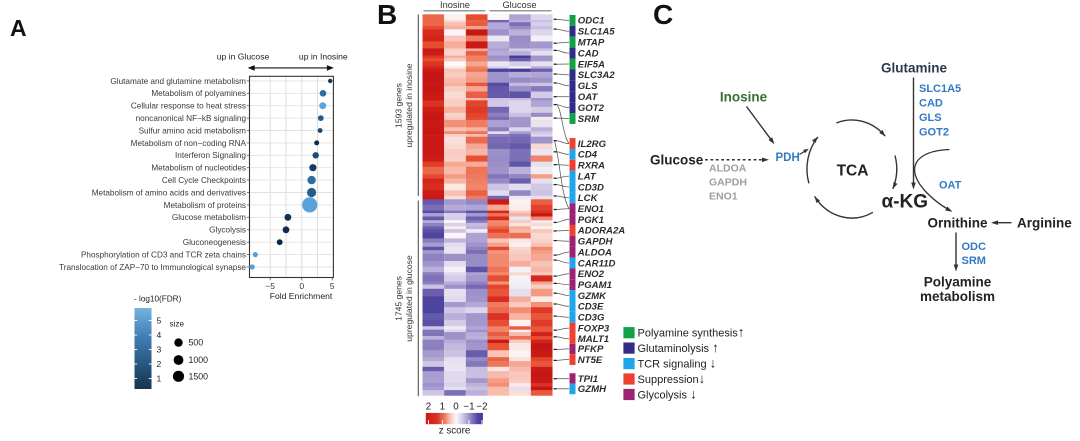  What do you see at coordinates (591, 349) in the screenshot?
I see `svg-text: PFKP` at bounding box center [591, 349].